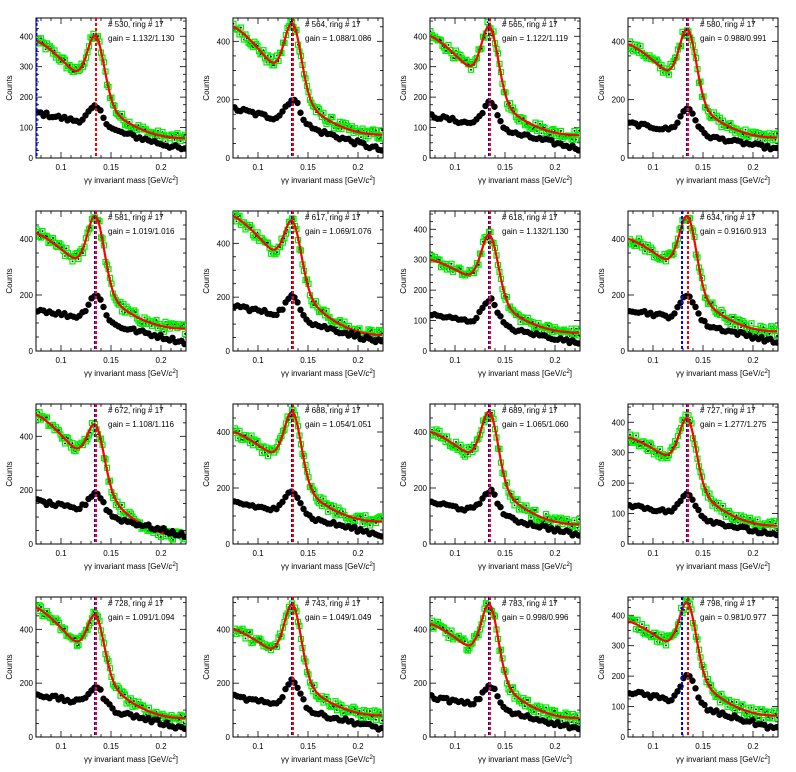 Image resolution: width=796 pixels, height=772 pixels. Describe the element at coordinates (702, 83) in the screenshot. I see `fit-curve` at that location.